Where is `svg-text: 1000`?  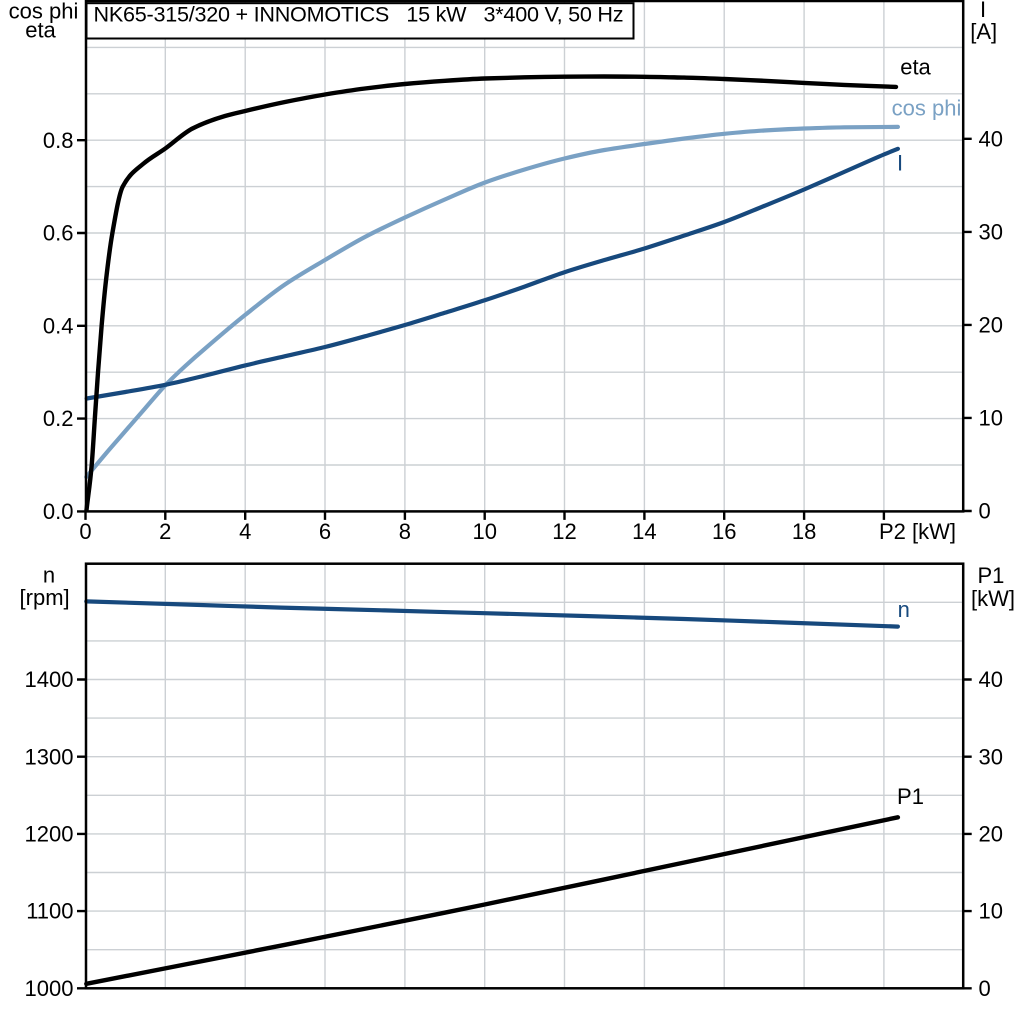
svg-text: 1000 is located at coordinates (49, 988).